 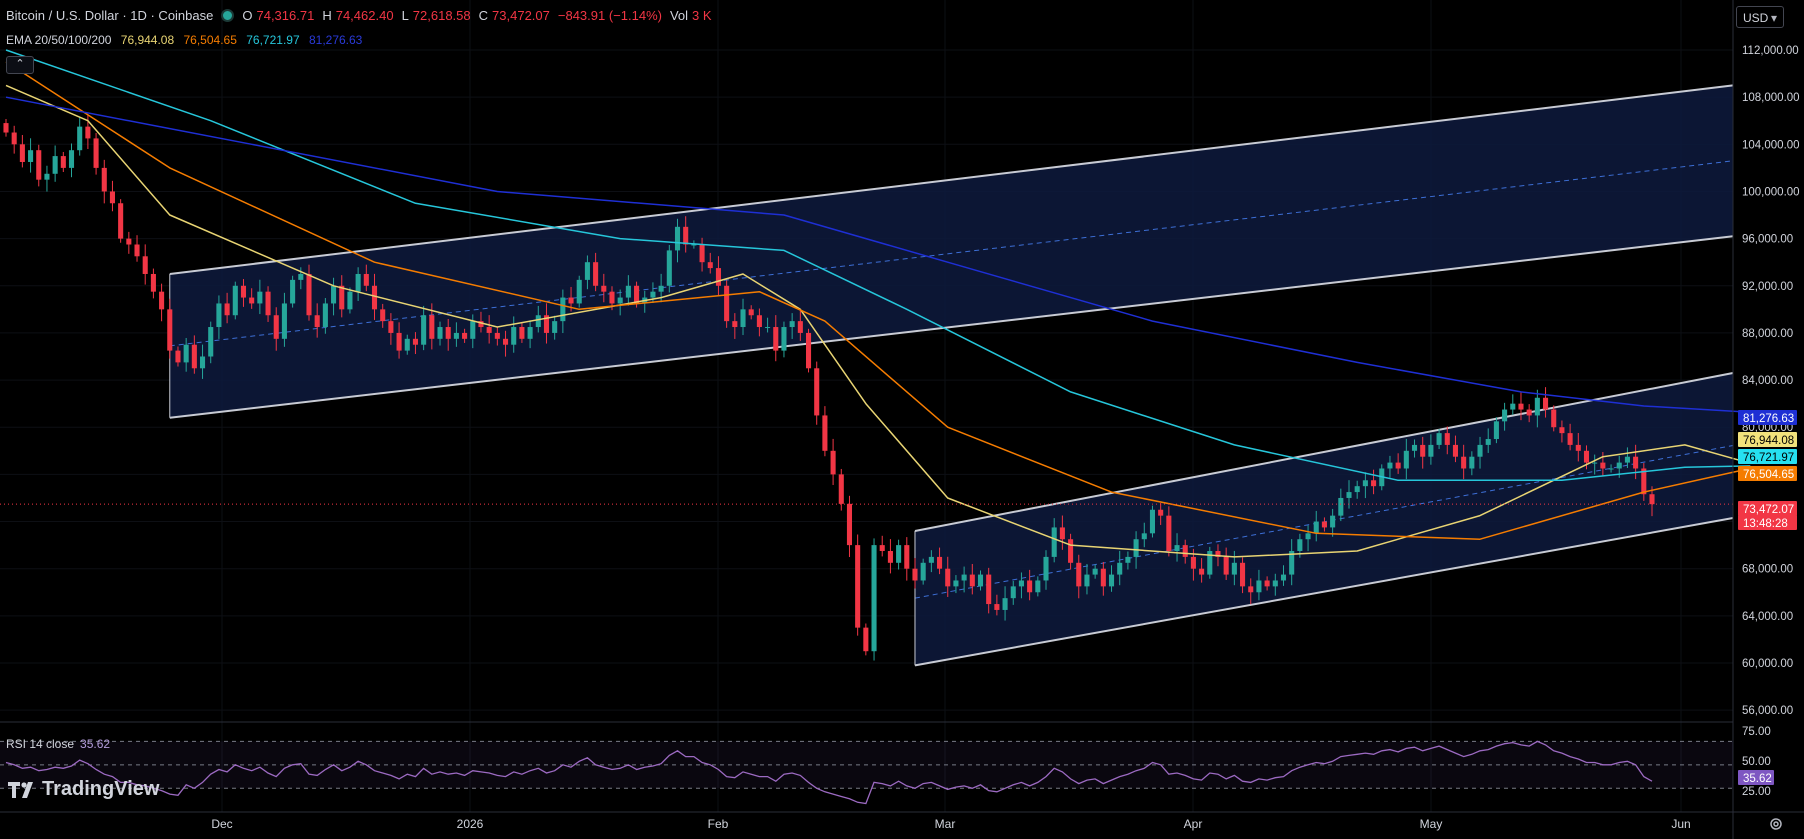 I want to click on ema-label: EMA 20/50/100/200, so click(x=59, y=40).